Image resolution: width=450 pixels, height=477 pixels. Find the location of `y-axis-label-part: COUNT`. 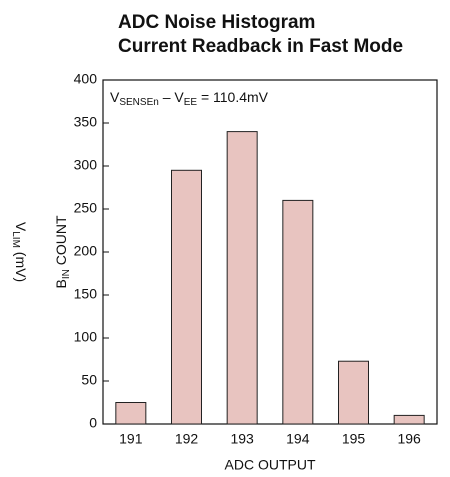

y-axis-label-part: COUNT is located at coordinates (61, 242).